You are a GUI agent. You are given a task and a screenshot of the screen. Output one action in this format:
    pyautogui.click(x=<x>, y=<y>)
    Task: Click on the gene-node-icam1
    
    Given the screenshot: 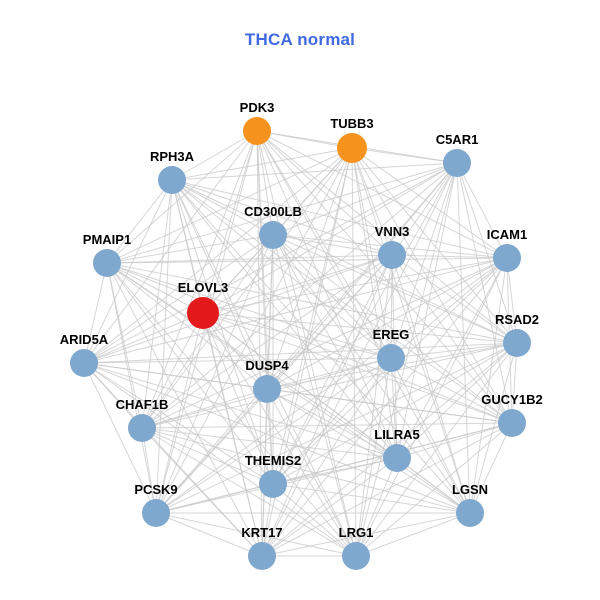 What is the action you would take?
    pyautogui.click(x=507, y=258)
    